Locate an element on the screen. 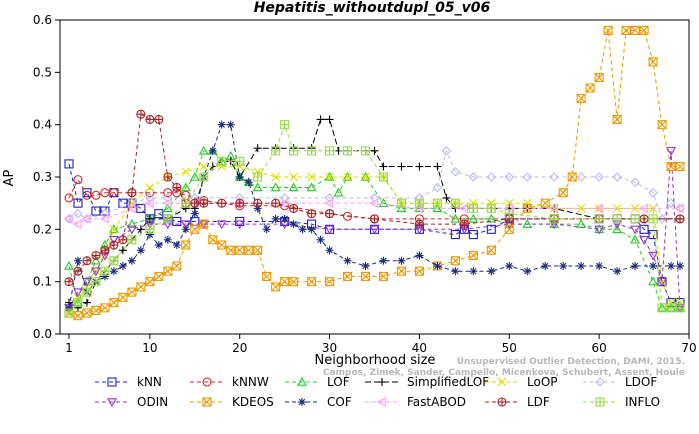 This screenshot has width=699, height=434. legend-label: LOF is located at coordinates (338, 382).